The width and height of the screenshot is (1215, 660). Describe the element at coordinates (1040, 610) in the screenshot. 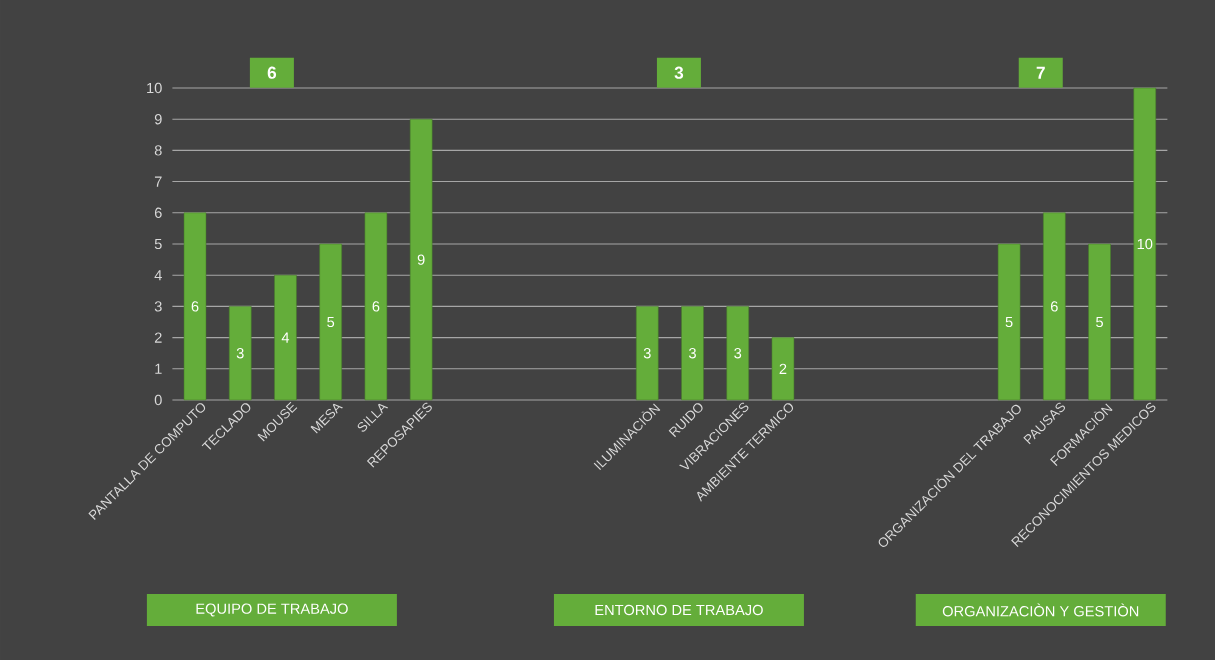

I see `text: ORGANIZACIÒN Y GESTIÒN` at that location.